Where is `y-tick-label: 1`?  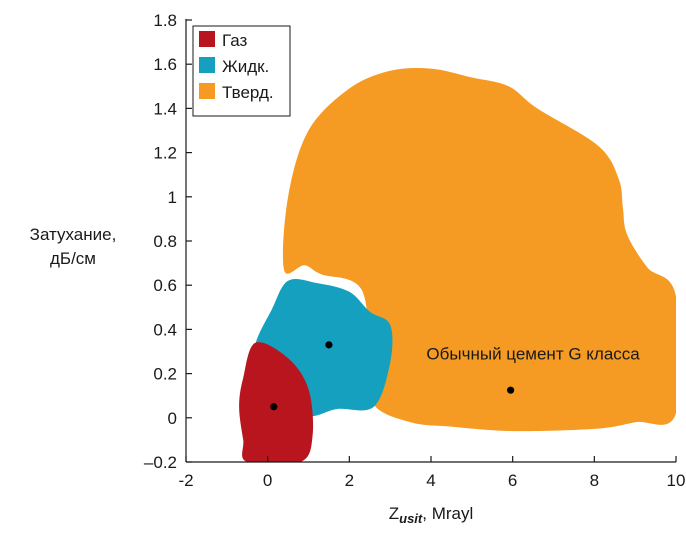 y-tick-label: 1 is located at coordinates (172, 197).